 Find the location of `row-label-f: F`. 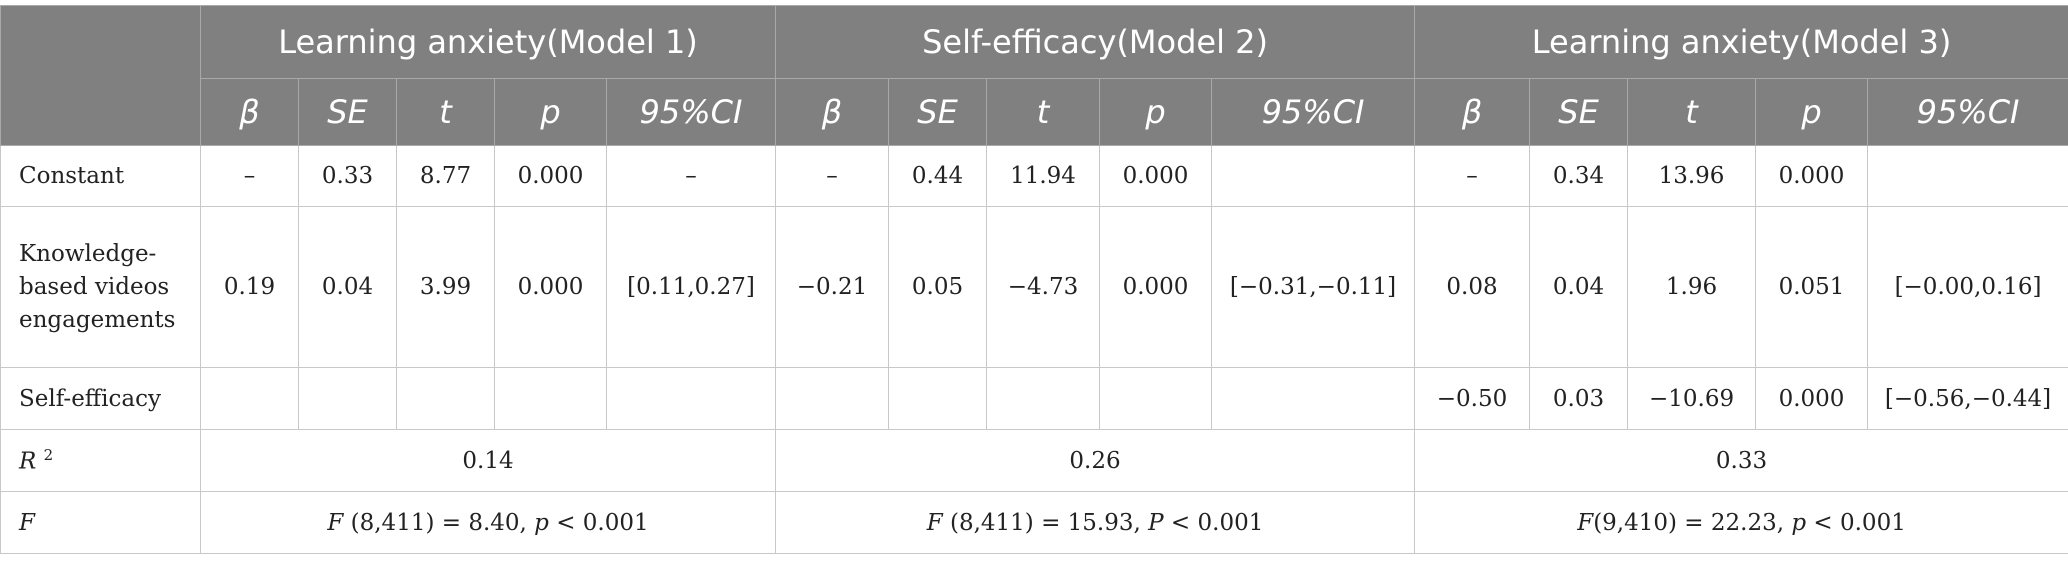

row-label-f: F is located at coordinates (101, 523).